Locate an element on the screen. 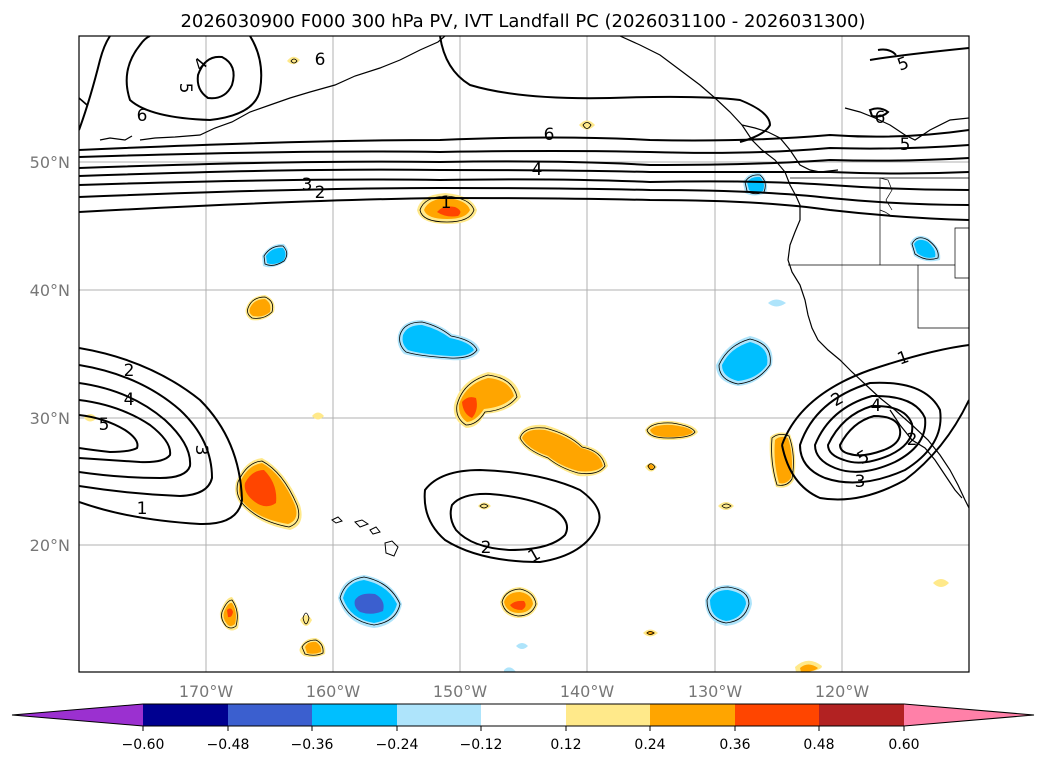  pv-contour-1-west is located at coordinates (161, 436).